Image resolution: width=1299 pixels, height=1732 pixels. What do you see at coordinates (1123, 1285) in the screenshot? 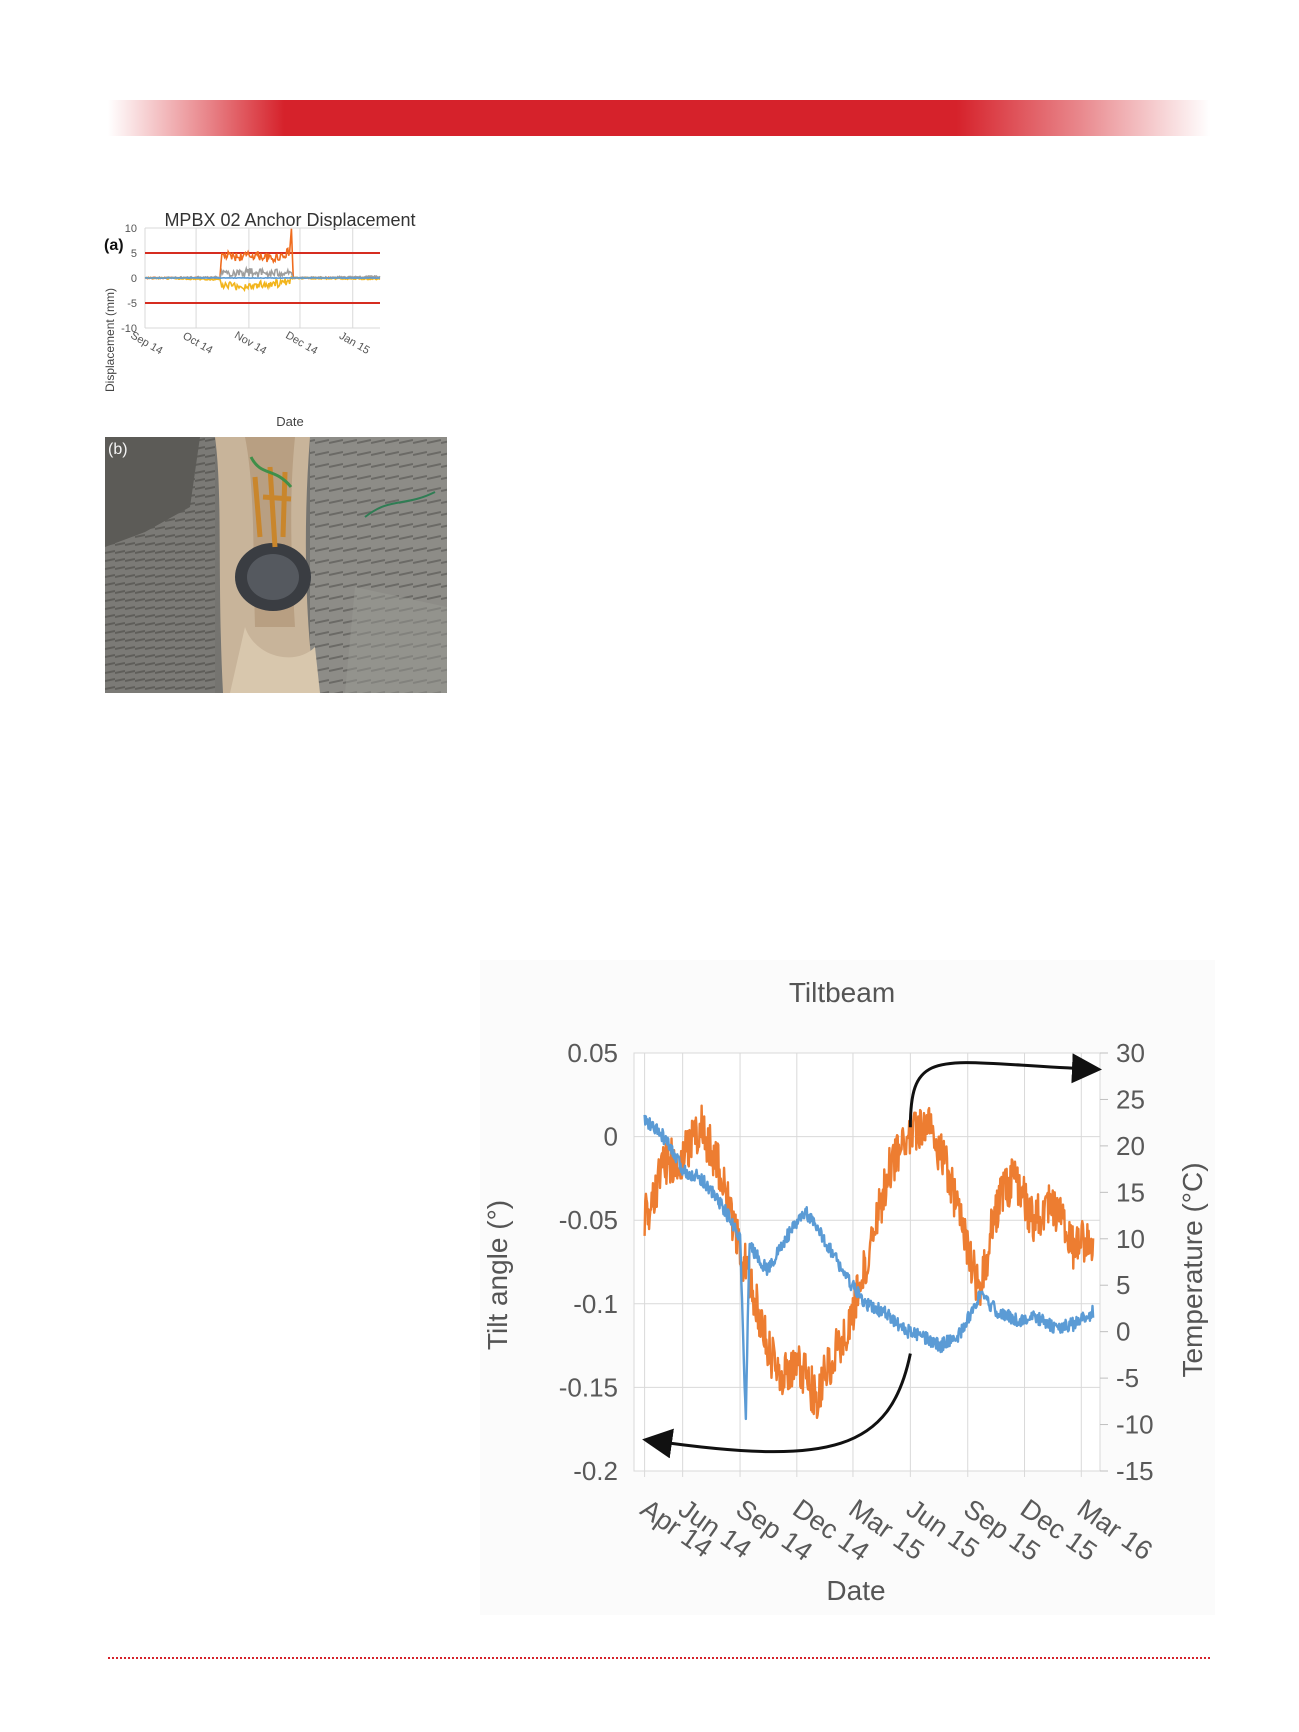
I see `tiltbeam-right-tick-label: 5` at bounding box center [1123, 1285].